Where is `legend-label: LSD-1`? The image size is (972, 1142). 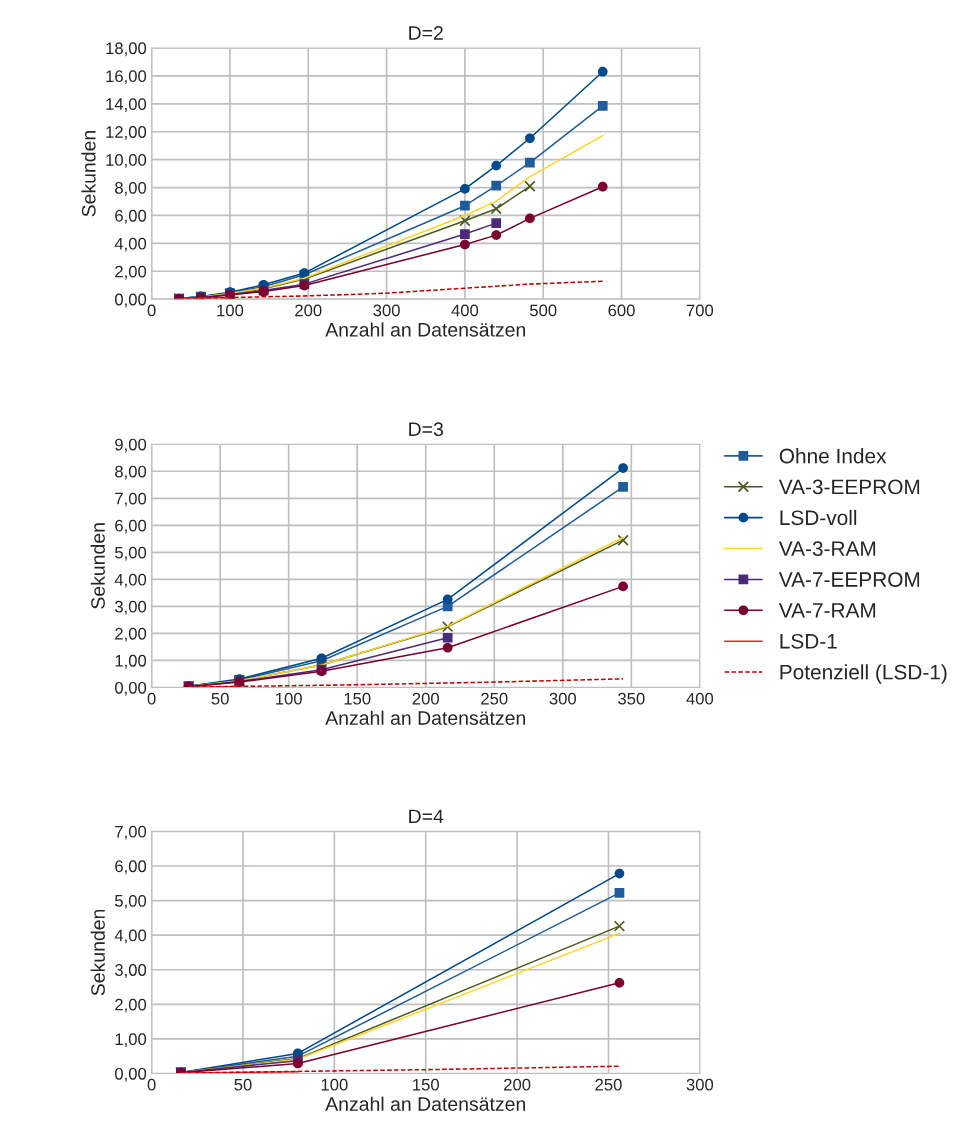 legend-label: LSD-1 is located at coordinates (808, 641).